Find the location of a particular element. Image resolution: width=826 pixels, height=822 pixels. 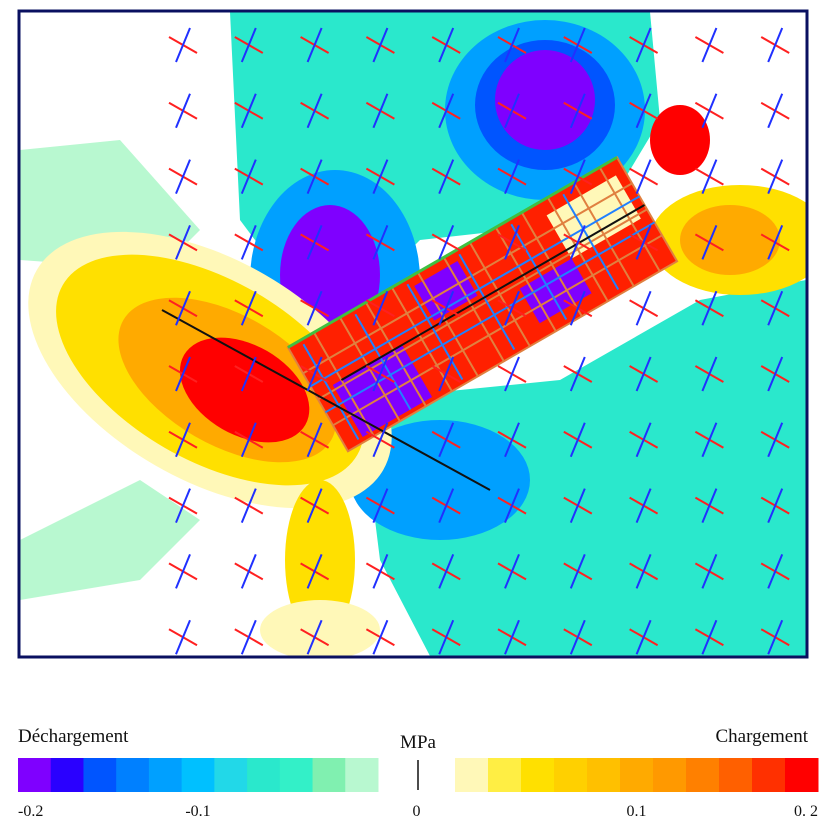

colorbar-tick-label: 0.1 is located at coordinates (637, 811).